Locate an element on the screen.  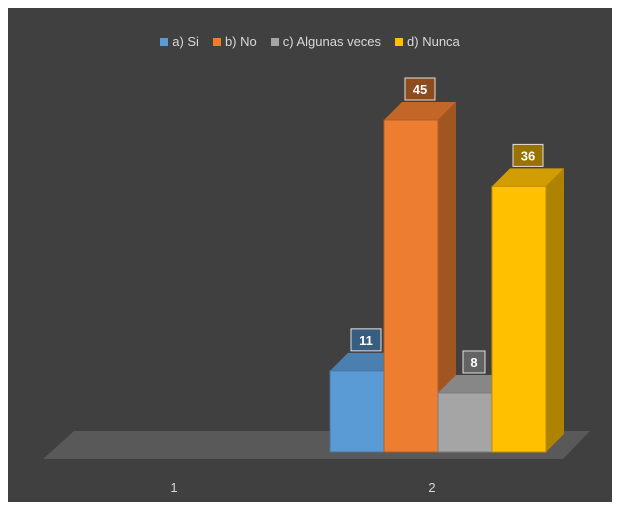
legend-item: c) Algunas veces is located at coordinates (326, 41).